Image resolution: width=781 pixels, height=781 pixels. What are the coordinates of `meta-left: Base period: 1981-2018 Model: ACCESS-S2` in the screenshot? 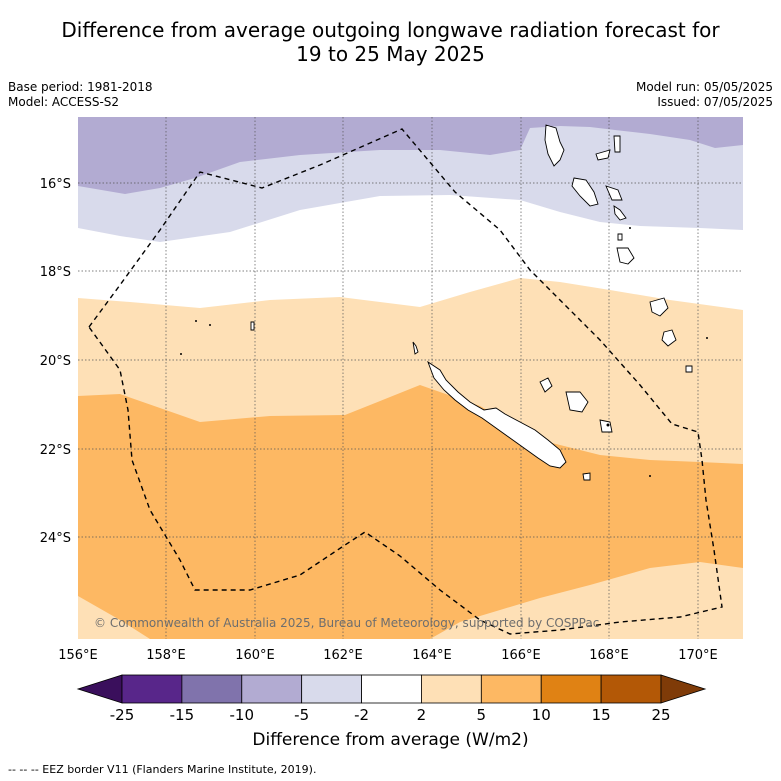 It's located at (80, 95).